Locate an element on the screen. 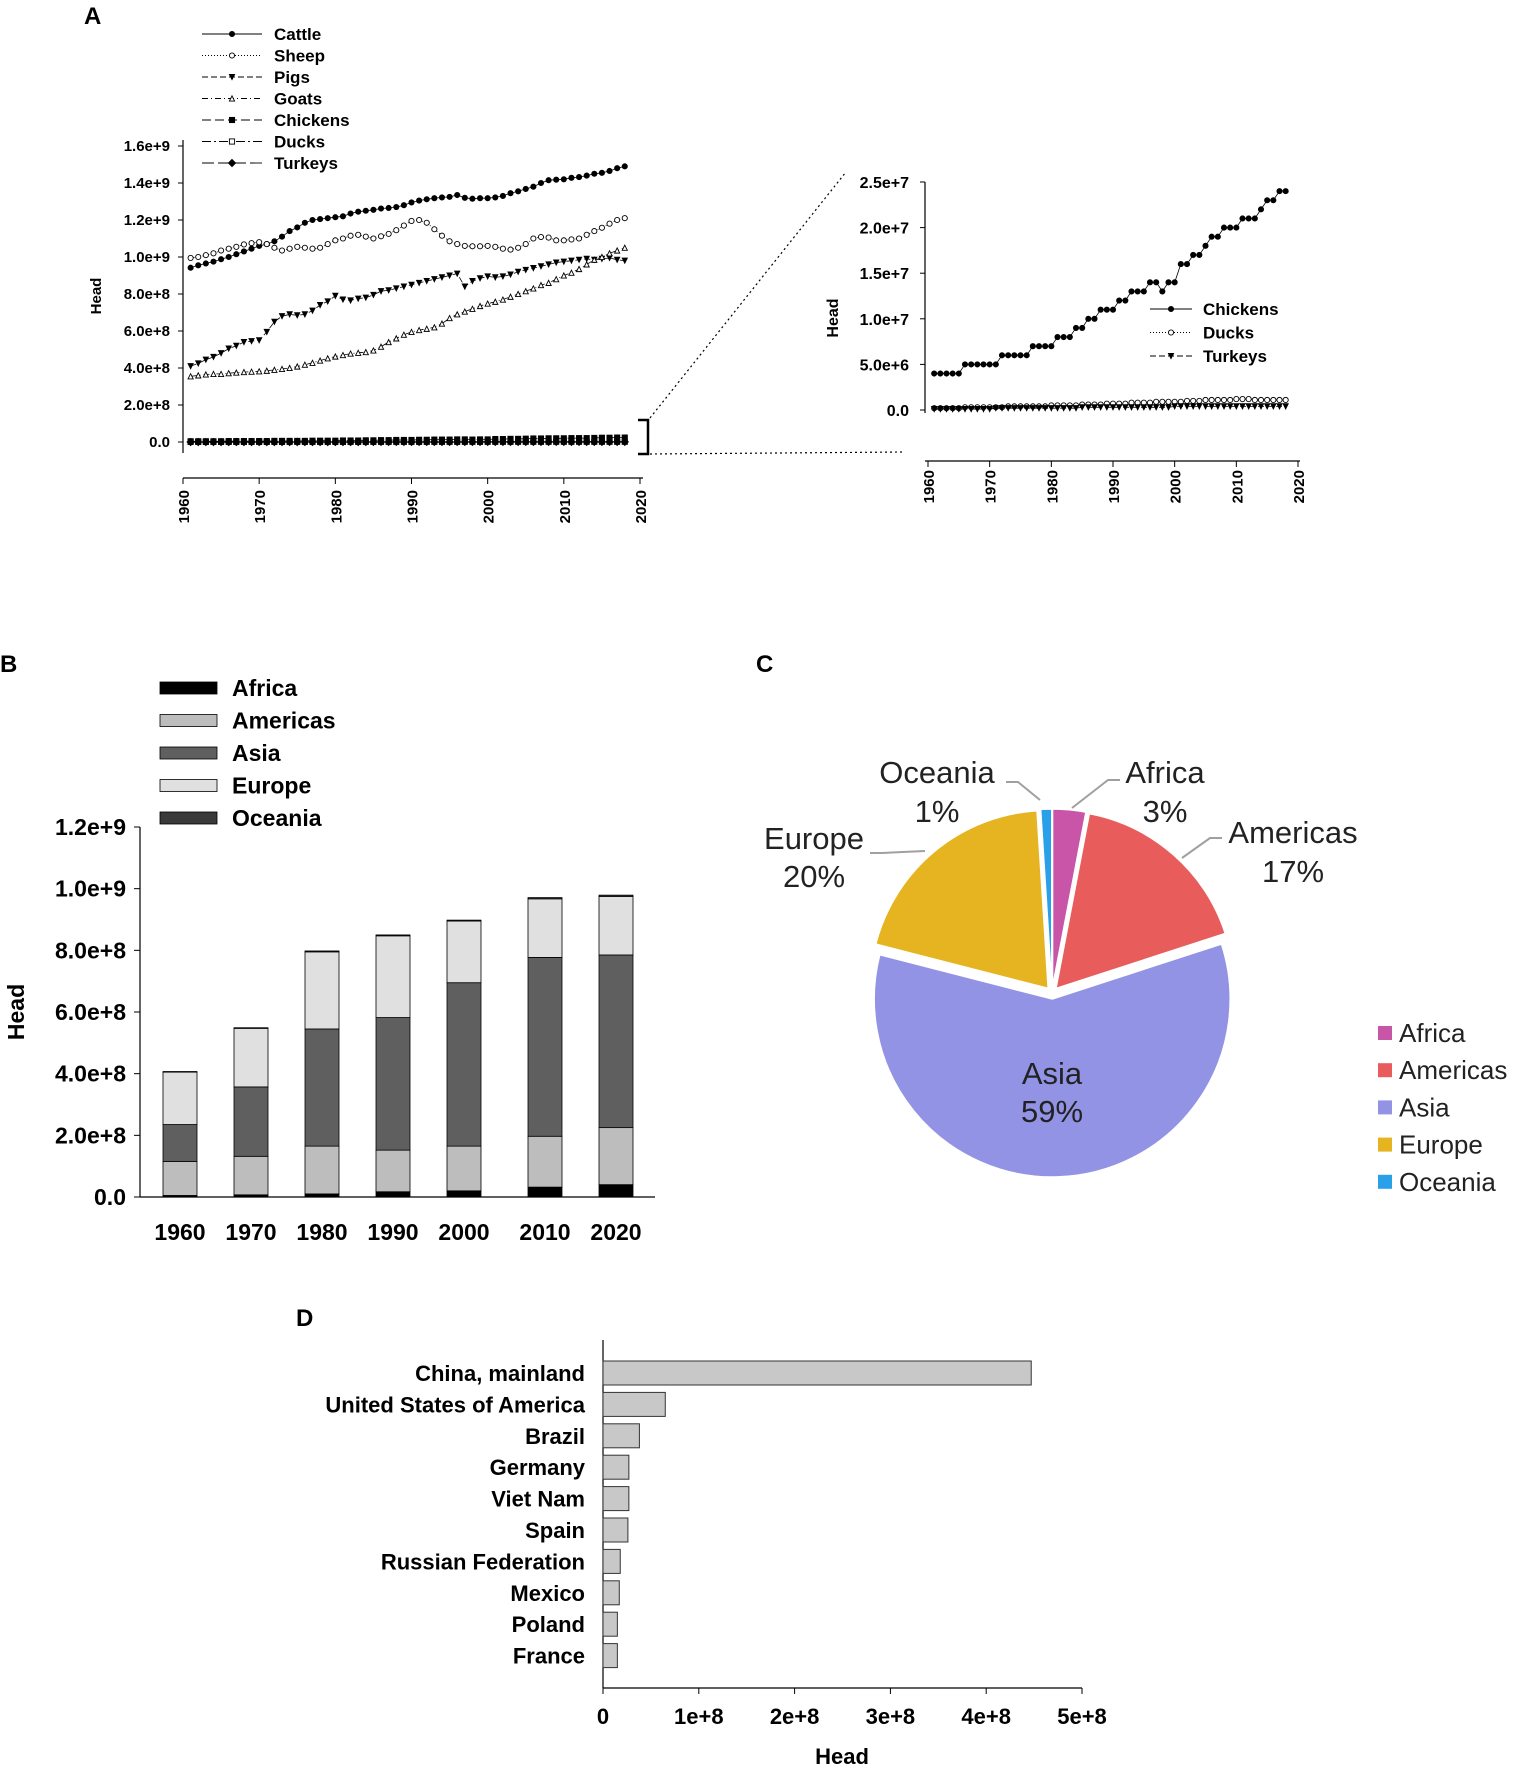  x-tick-label: 2020 is located at coordinates (641, 506).